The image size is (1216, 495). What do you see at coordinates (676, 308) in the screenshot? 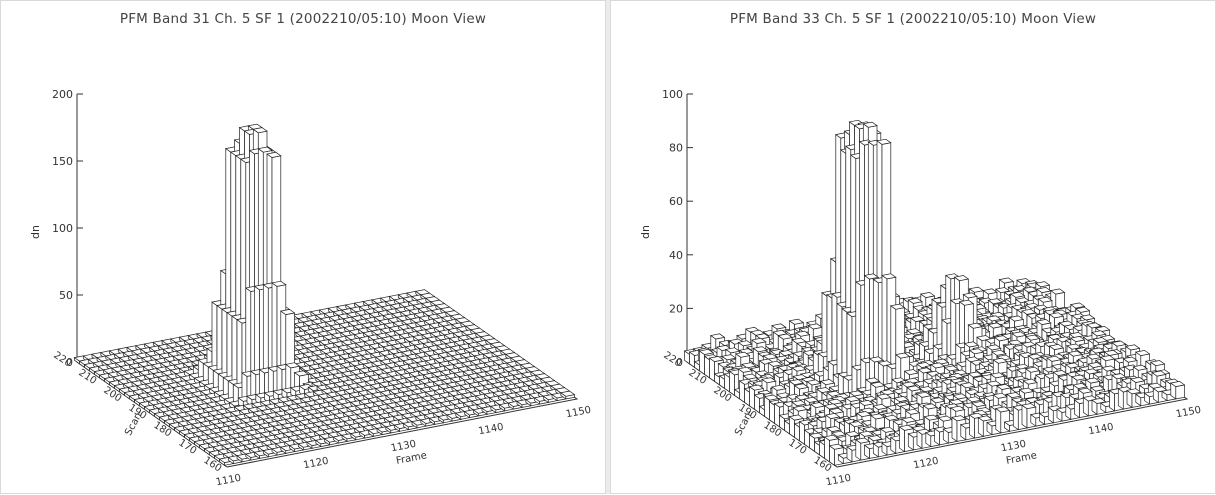
I see `z-tick-label: 20` at bounding box center [676, 308].